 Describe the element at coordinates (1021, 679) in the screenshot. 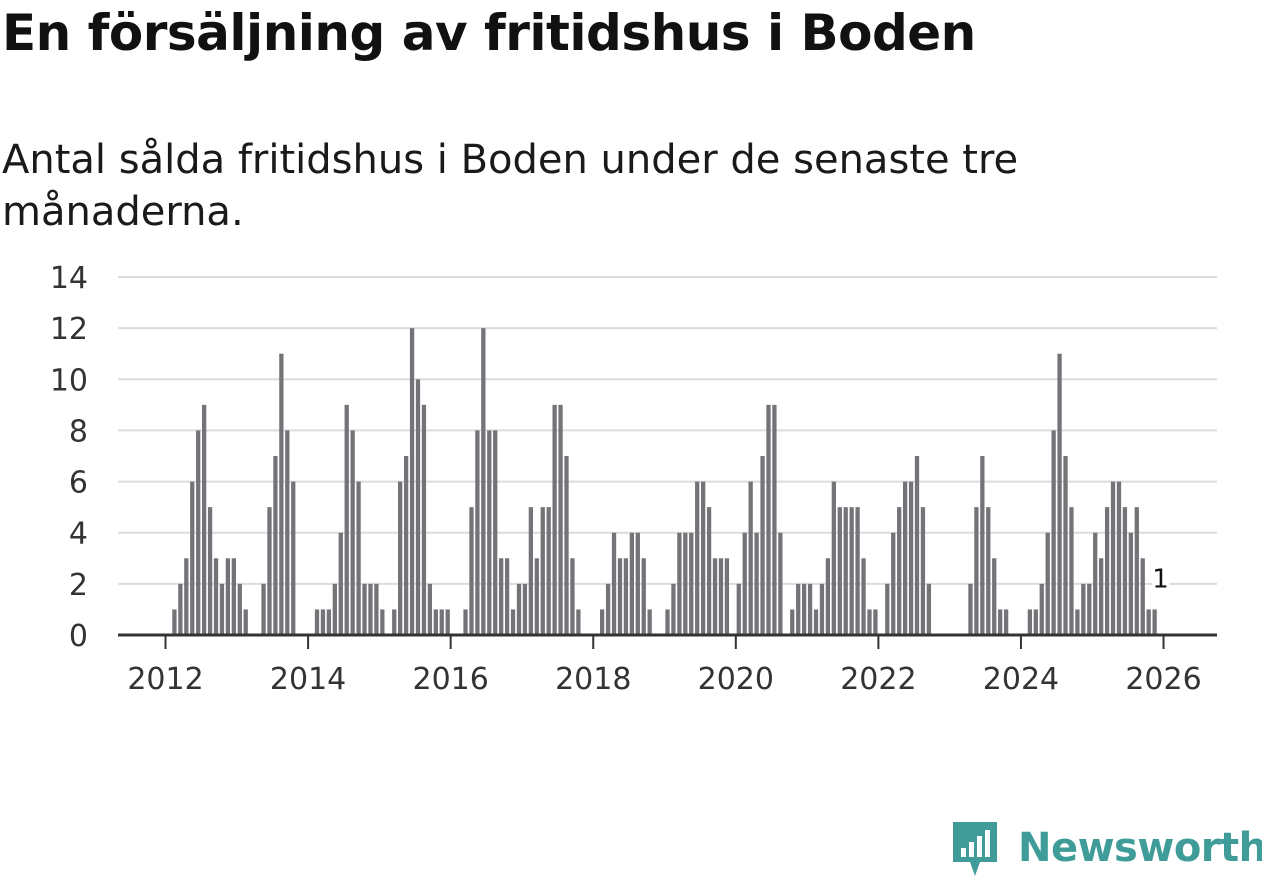

I see `x-tick-label: 2024` at that location.